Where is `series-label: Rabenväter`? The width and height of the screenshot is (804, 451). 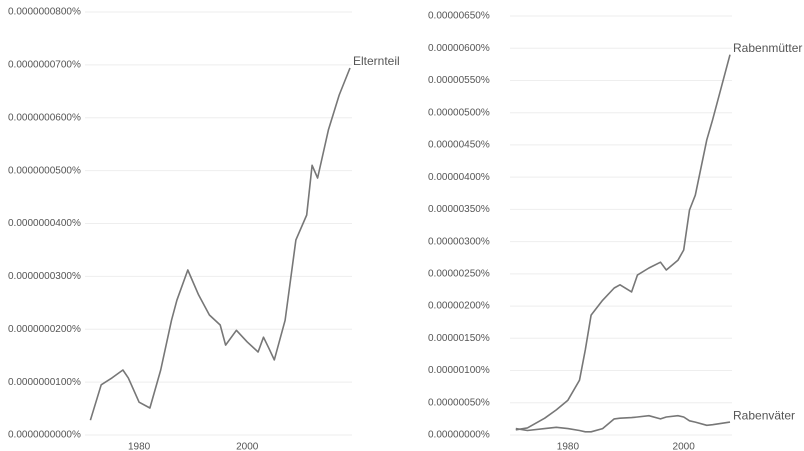
series-label: Rabenväter is located at coordinates (764, 415).